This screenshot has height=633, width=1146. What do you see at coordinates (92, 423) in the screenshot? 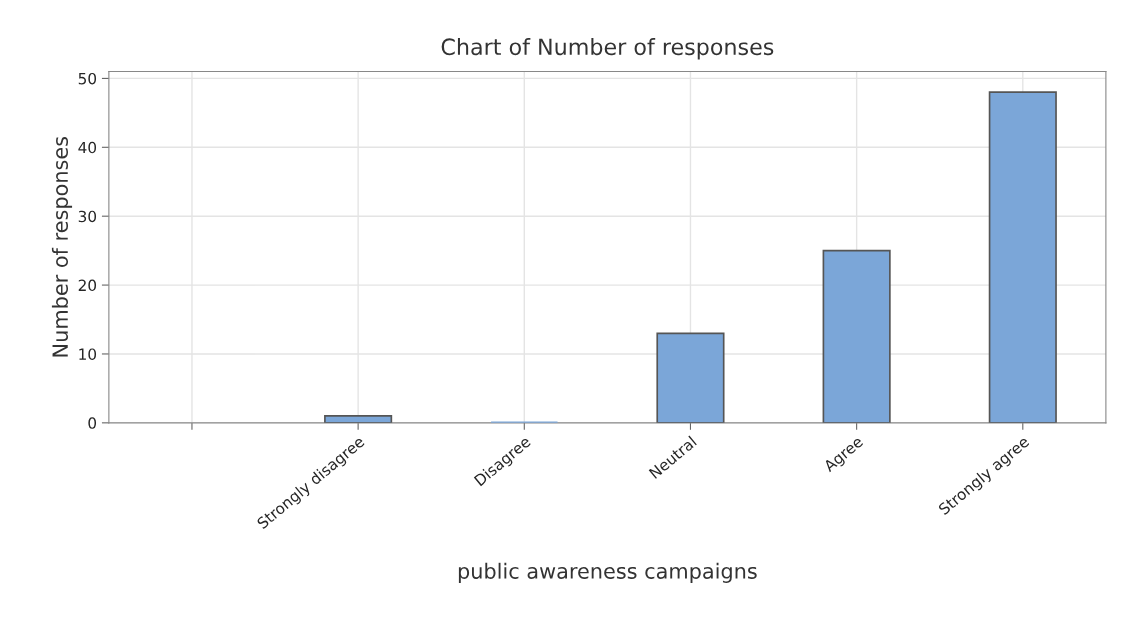
I see `y-tick-label: 0` at bounding box center [92, 423].